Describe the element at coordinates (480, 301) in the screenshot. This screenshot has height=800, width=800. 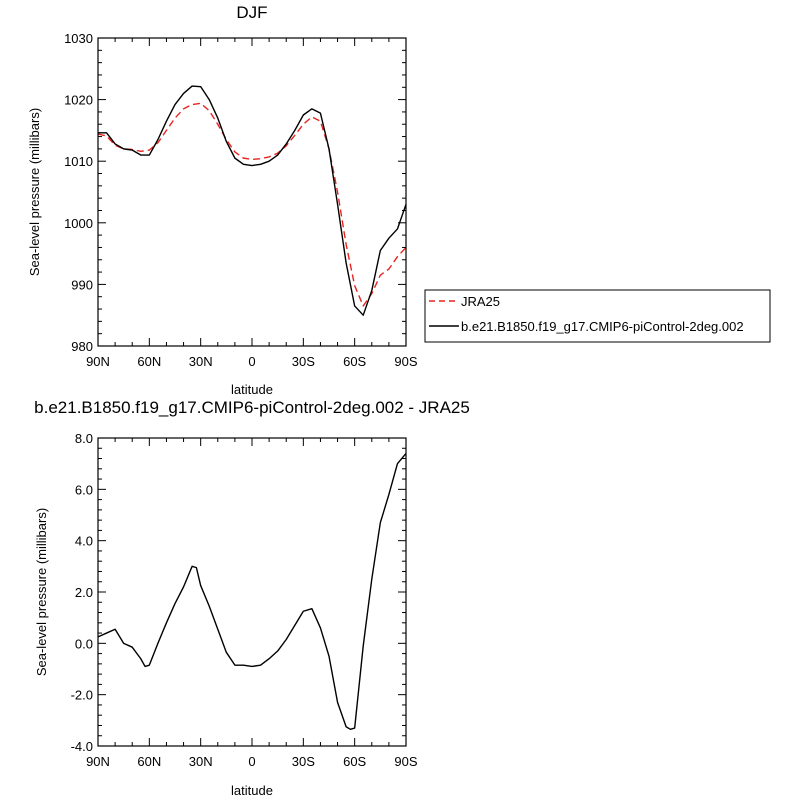
I see `legend-label-jra25: JRA25` at that location.